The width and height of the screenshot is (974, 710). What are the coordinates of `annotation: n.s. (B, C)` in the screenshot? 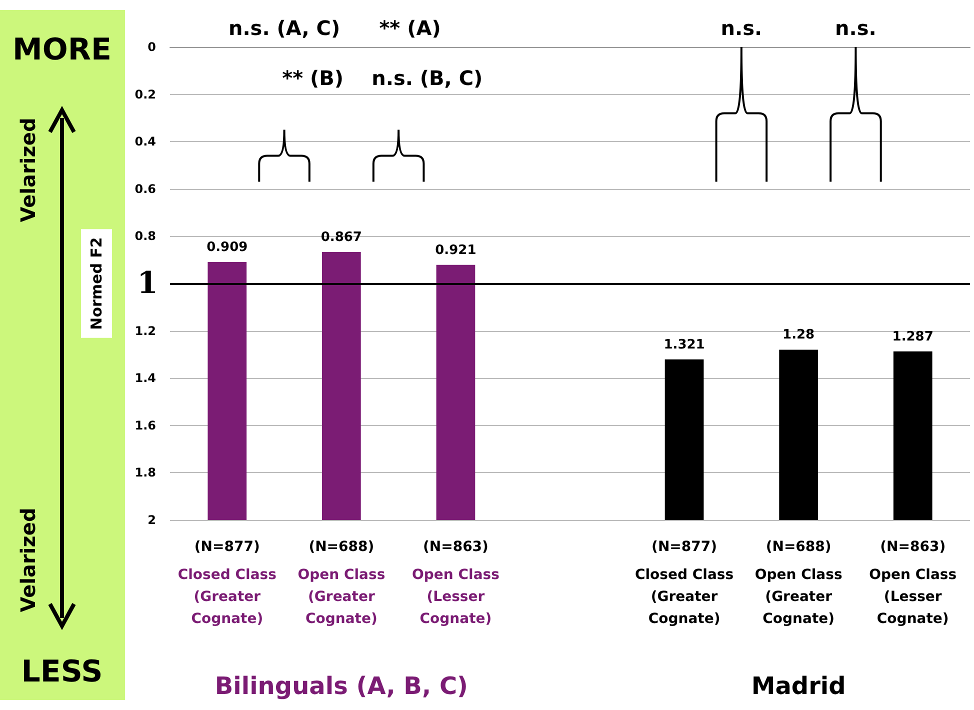 It's located at (427, 78).